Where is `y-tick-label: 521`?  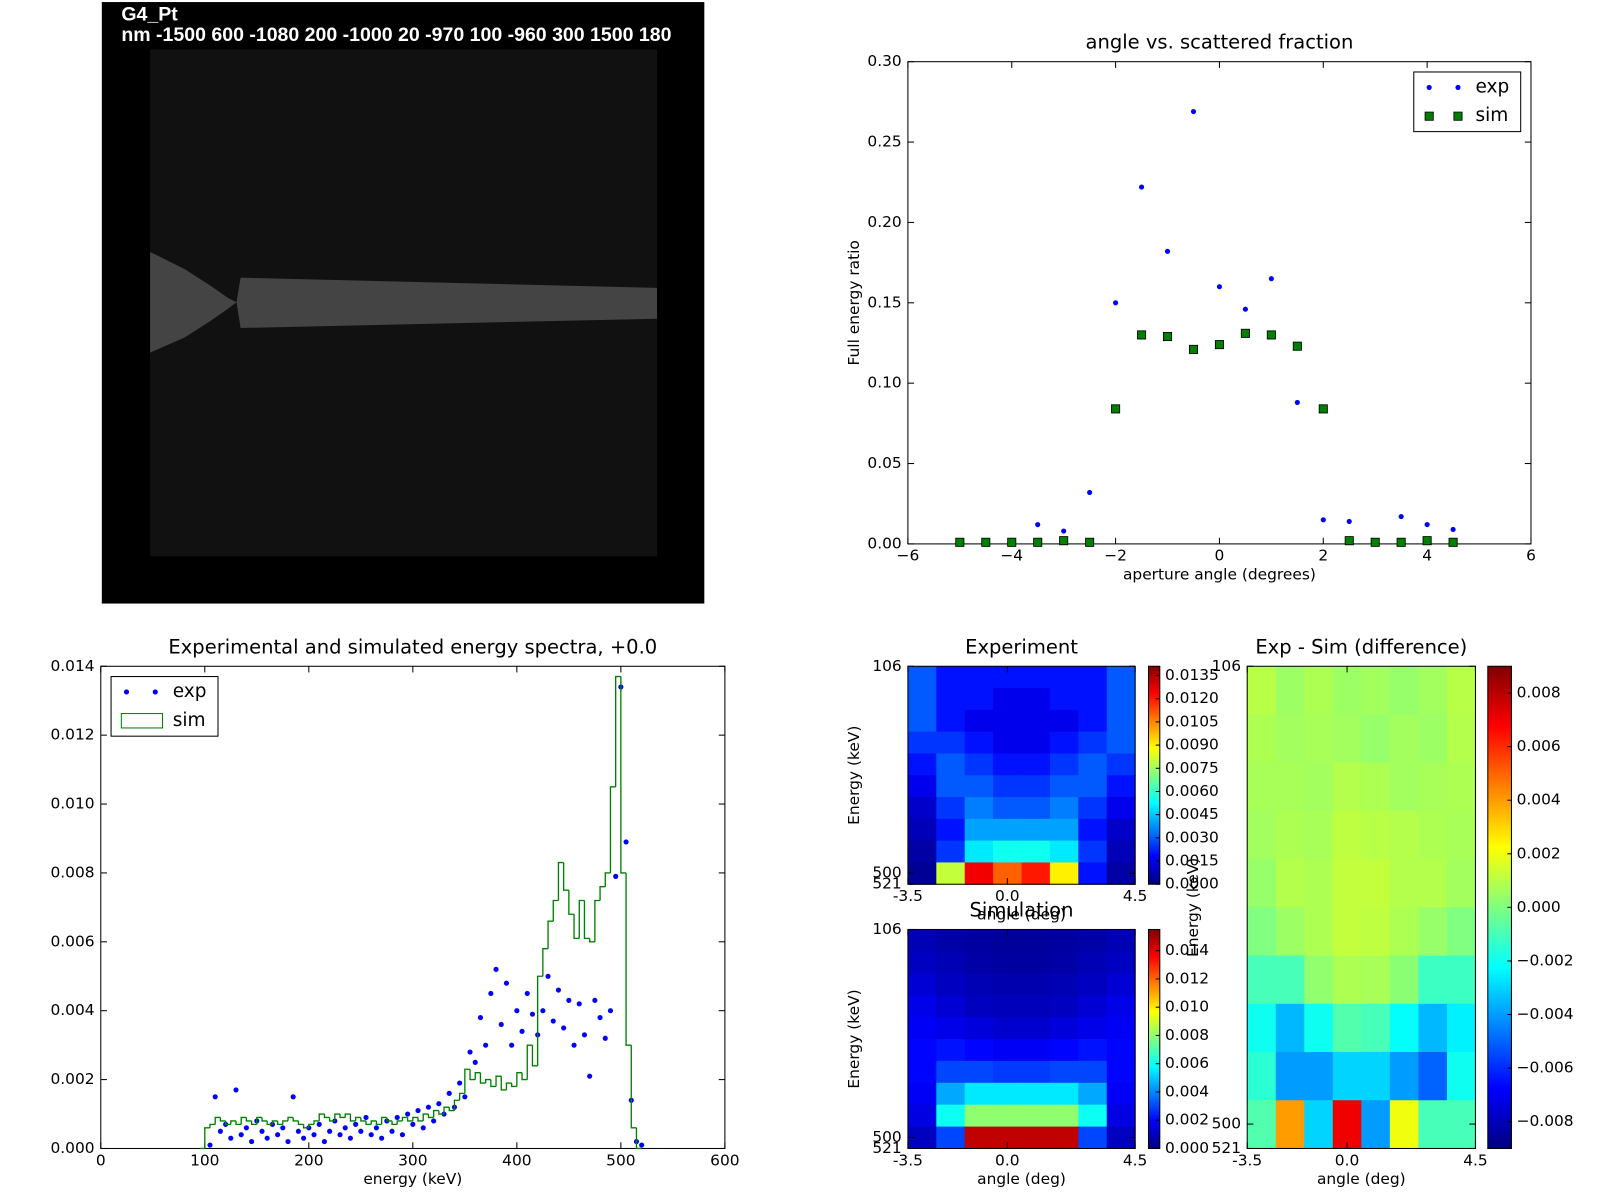
y-tick-label: 521 is located at coordinates (886, 884).